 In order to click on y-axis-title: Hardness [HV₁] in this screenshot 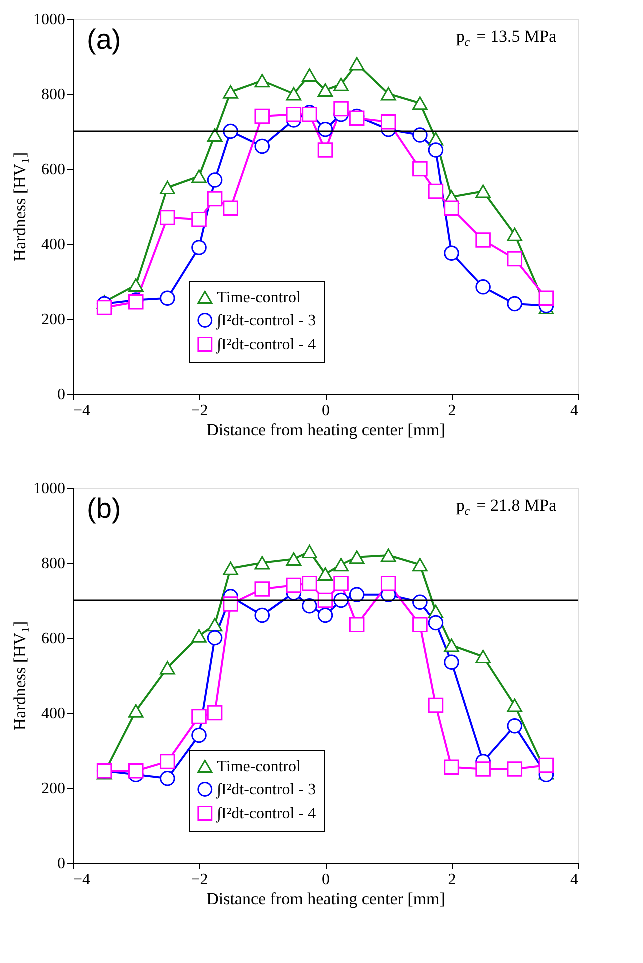, I will do `click(20, 676)`.